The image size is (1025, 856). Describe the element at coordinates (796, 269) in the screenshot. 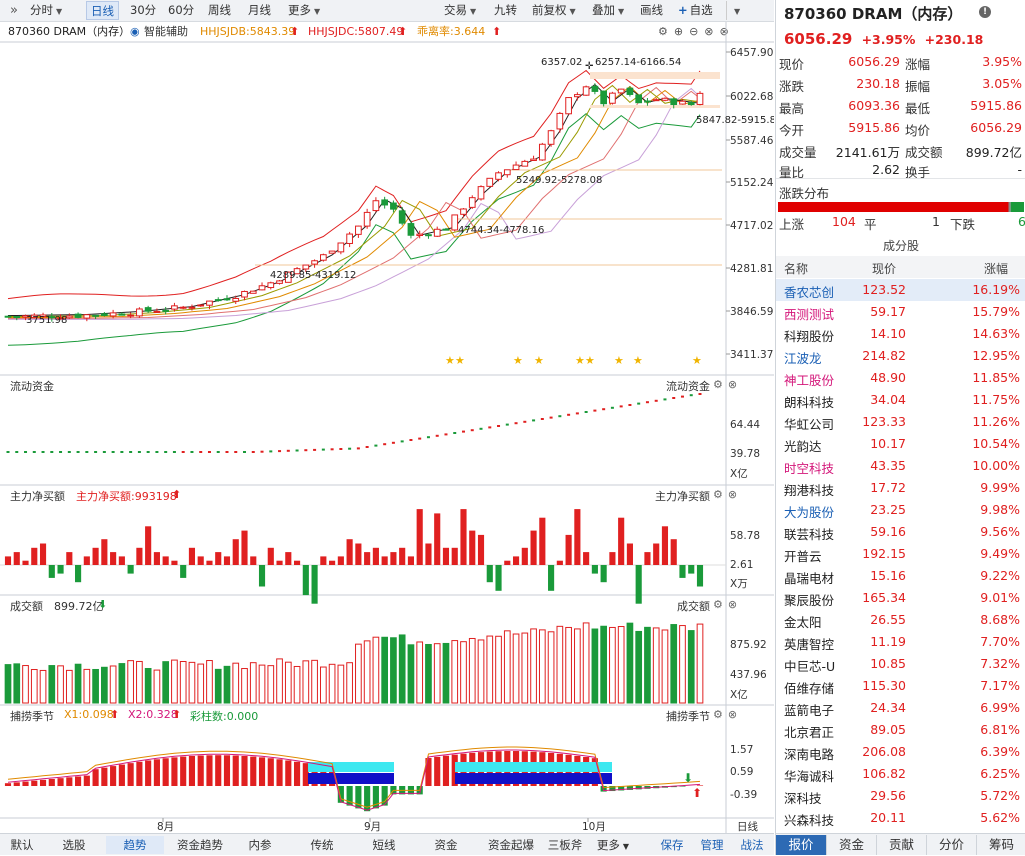

I see `col-name: 名称` at that location.